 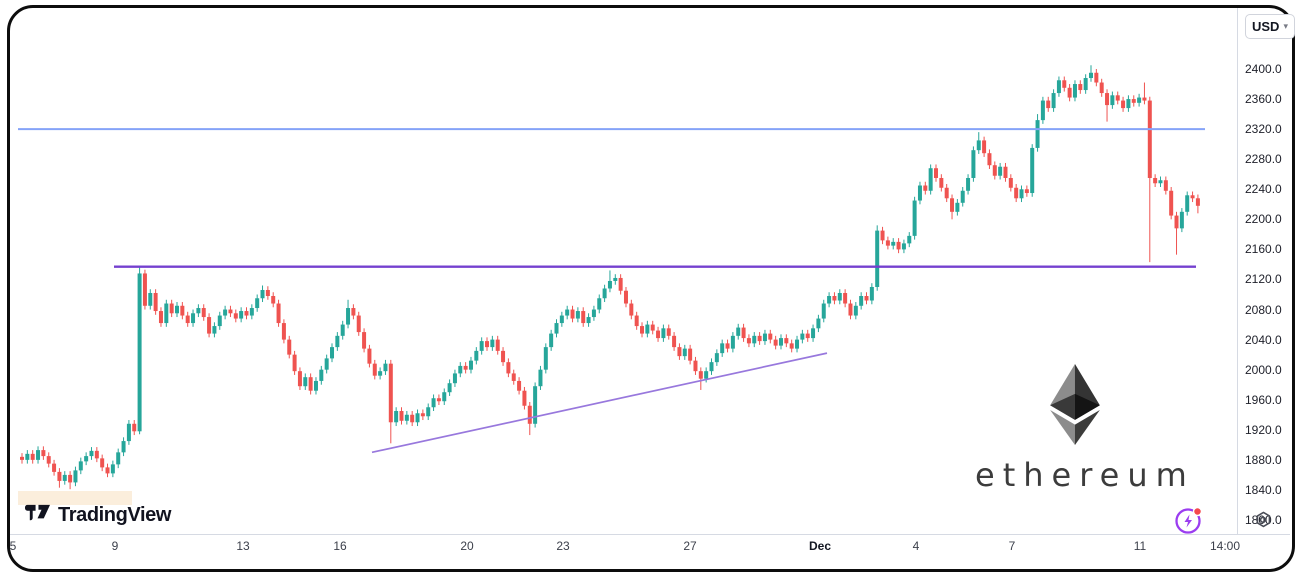 What do you see at coordinates (1263, 429) in the screenshot?
I see `price-axis-label: 1920.0` at bounding box center [1263, 429].